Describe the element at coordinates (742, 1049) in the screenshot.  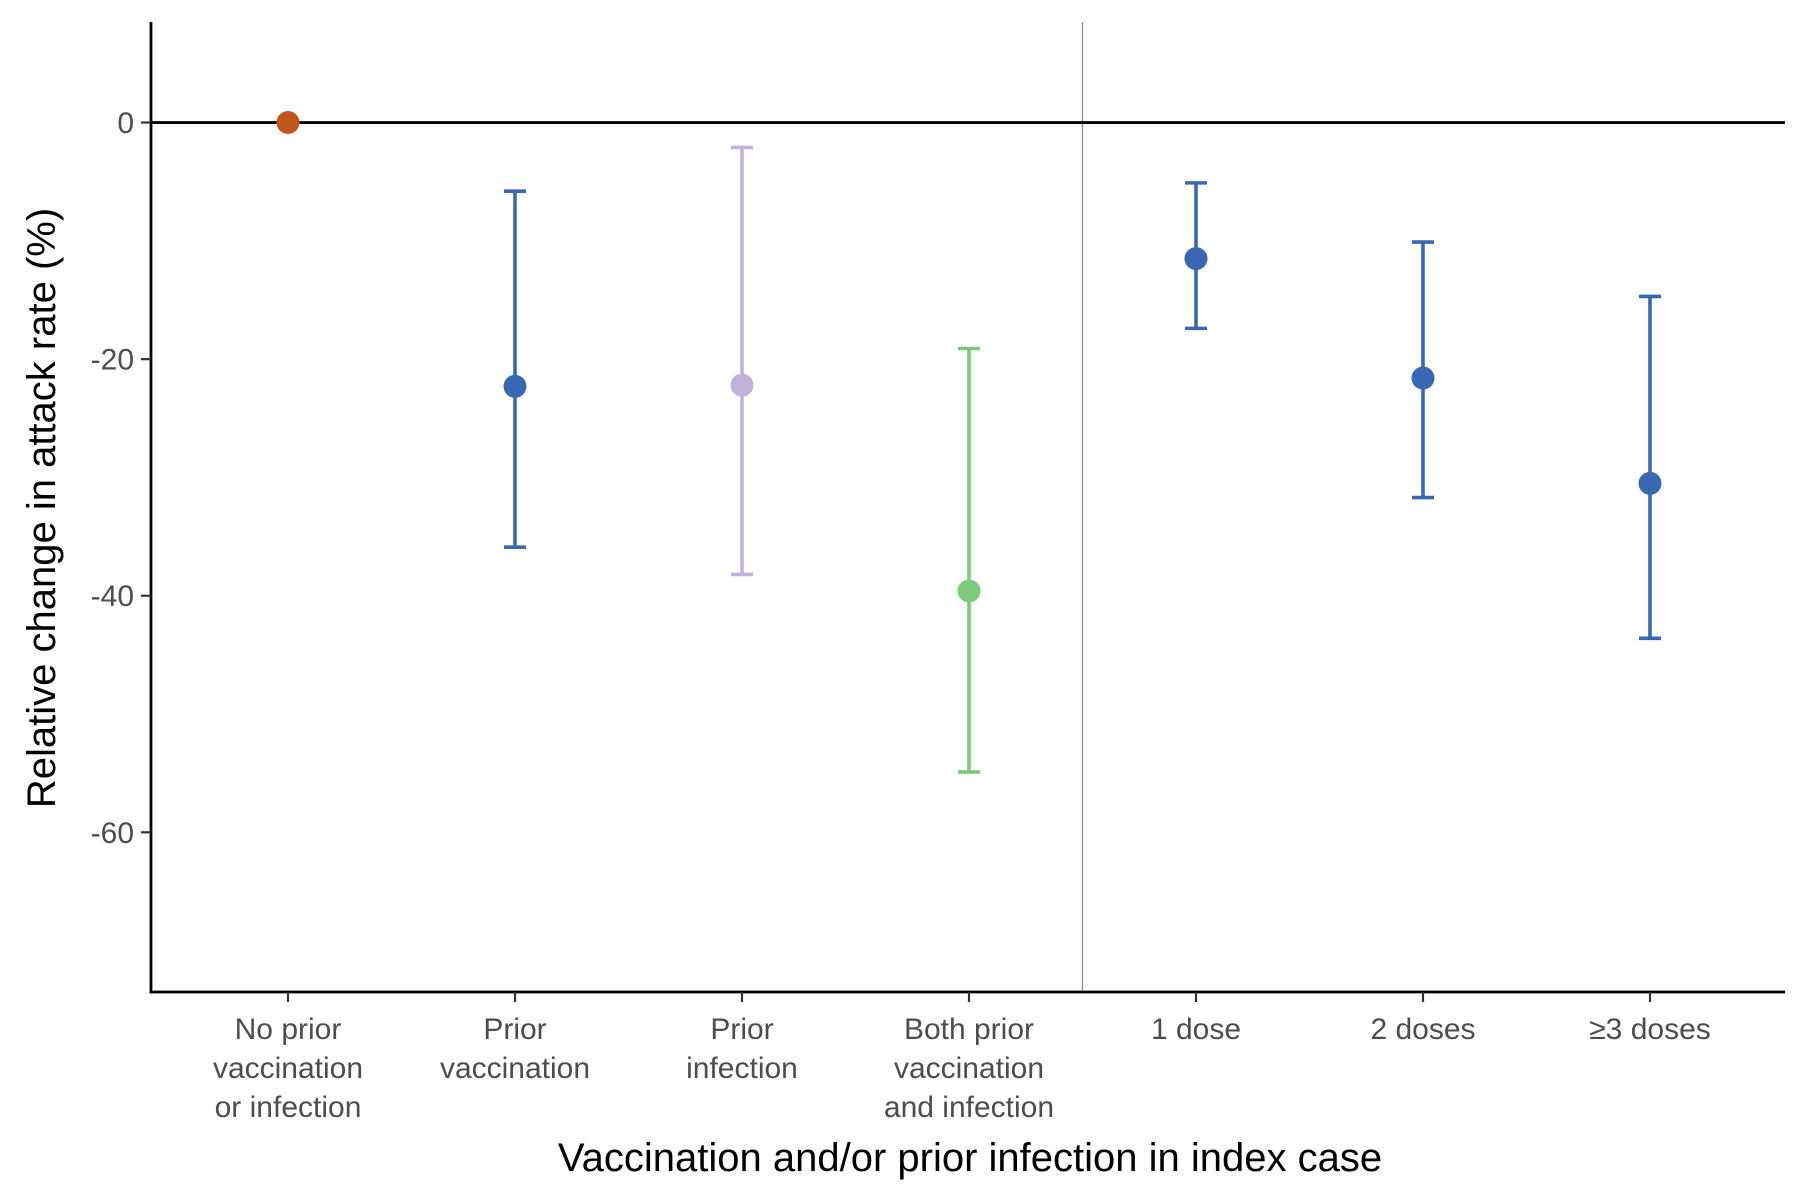
I see `x-tick-label: Prior infection` at that location.